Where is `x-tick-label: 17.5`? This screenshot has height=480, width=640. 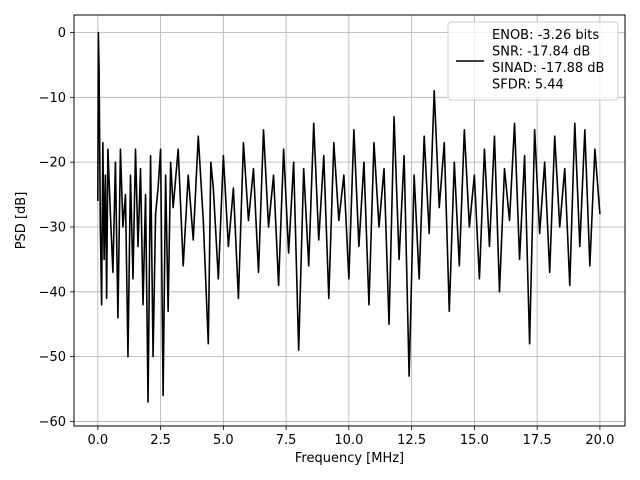 x-tick-label: 17.5 is located at coordinates (537, 440).